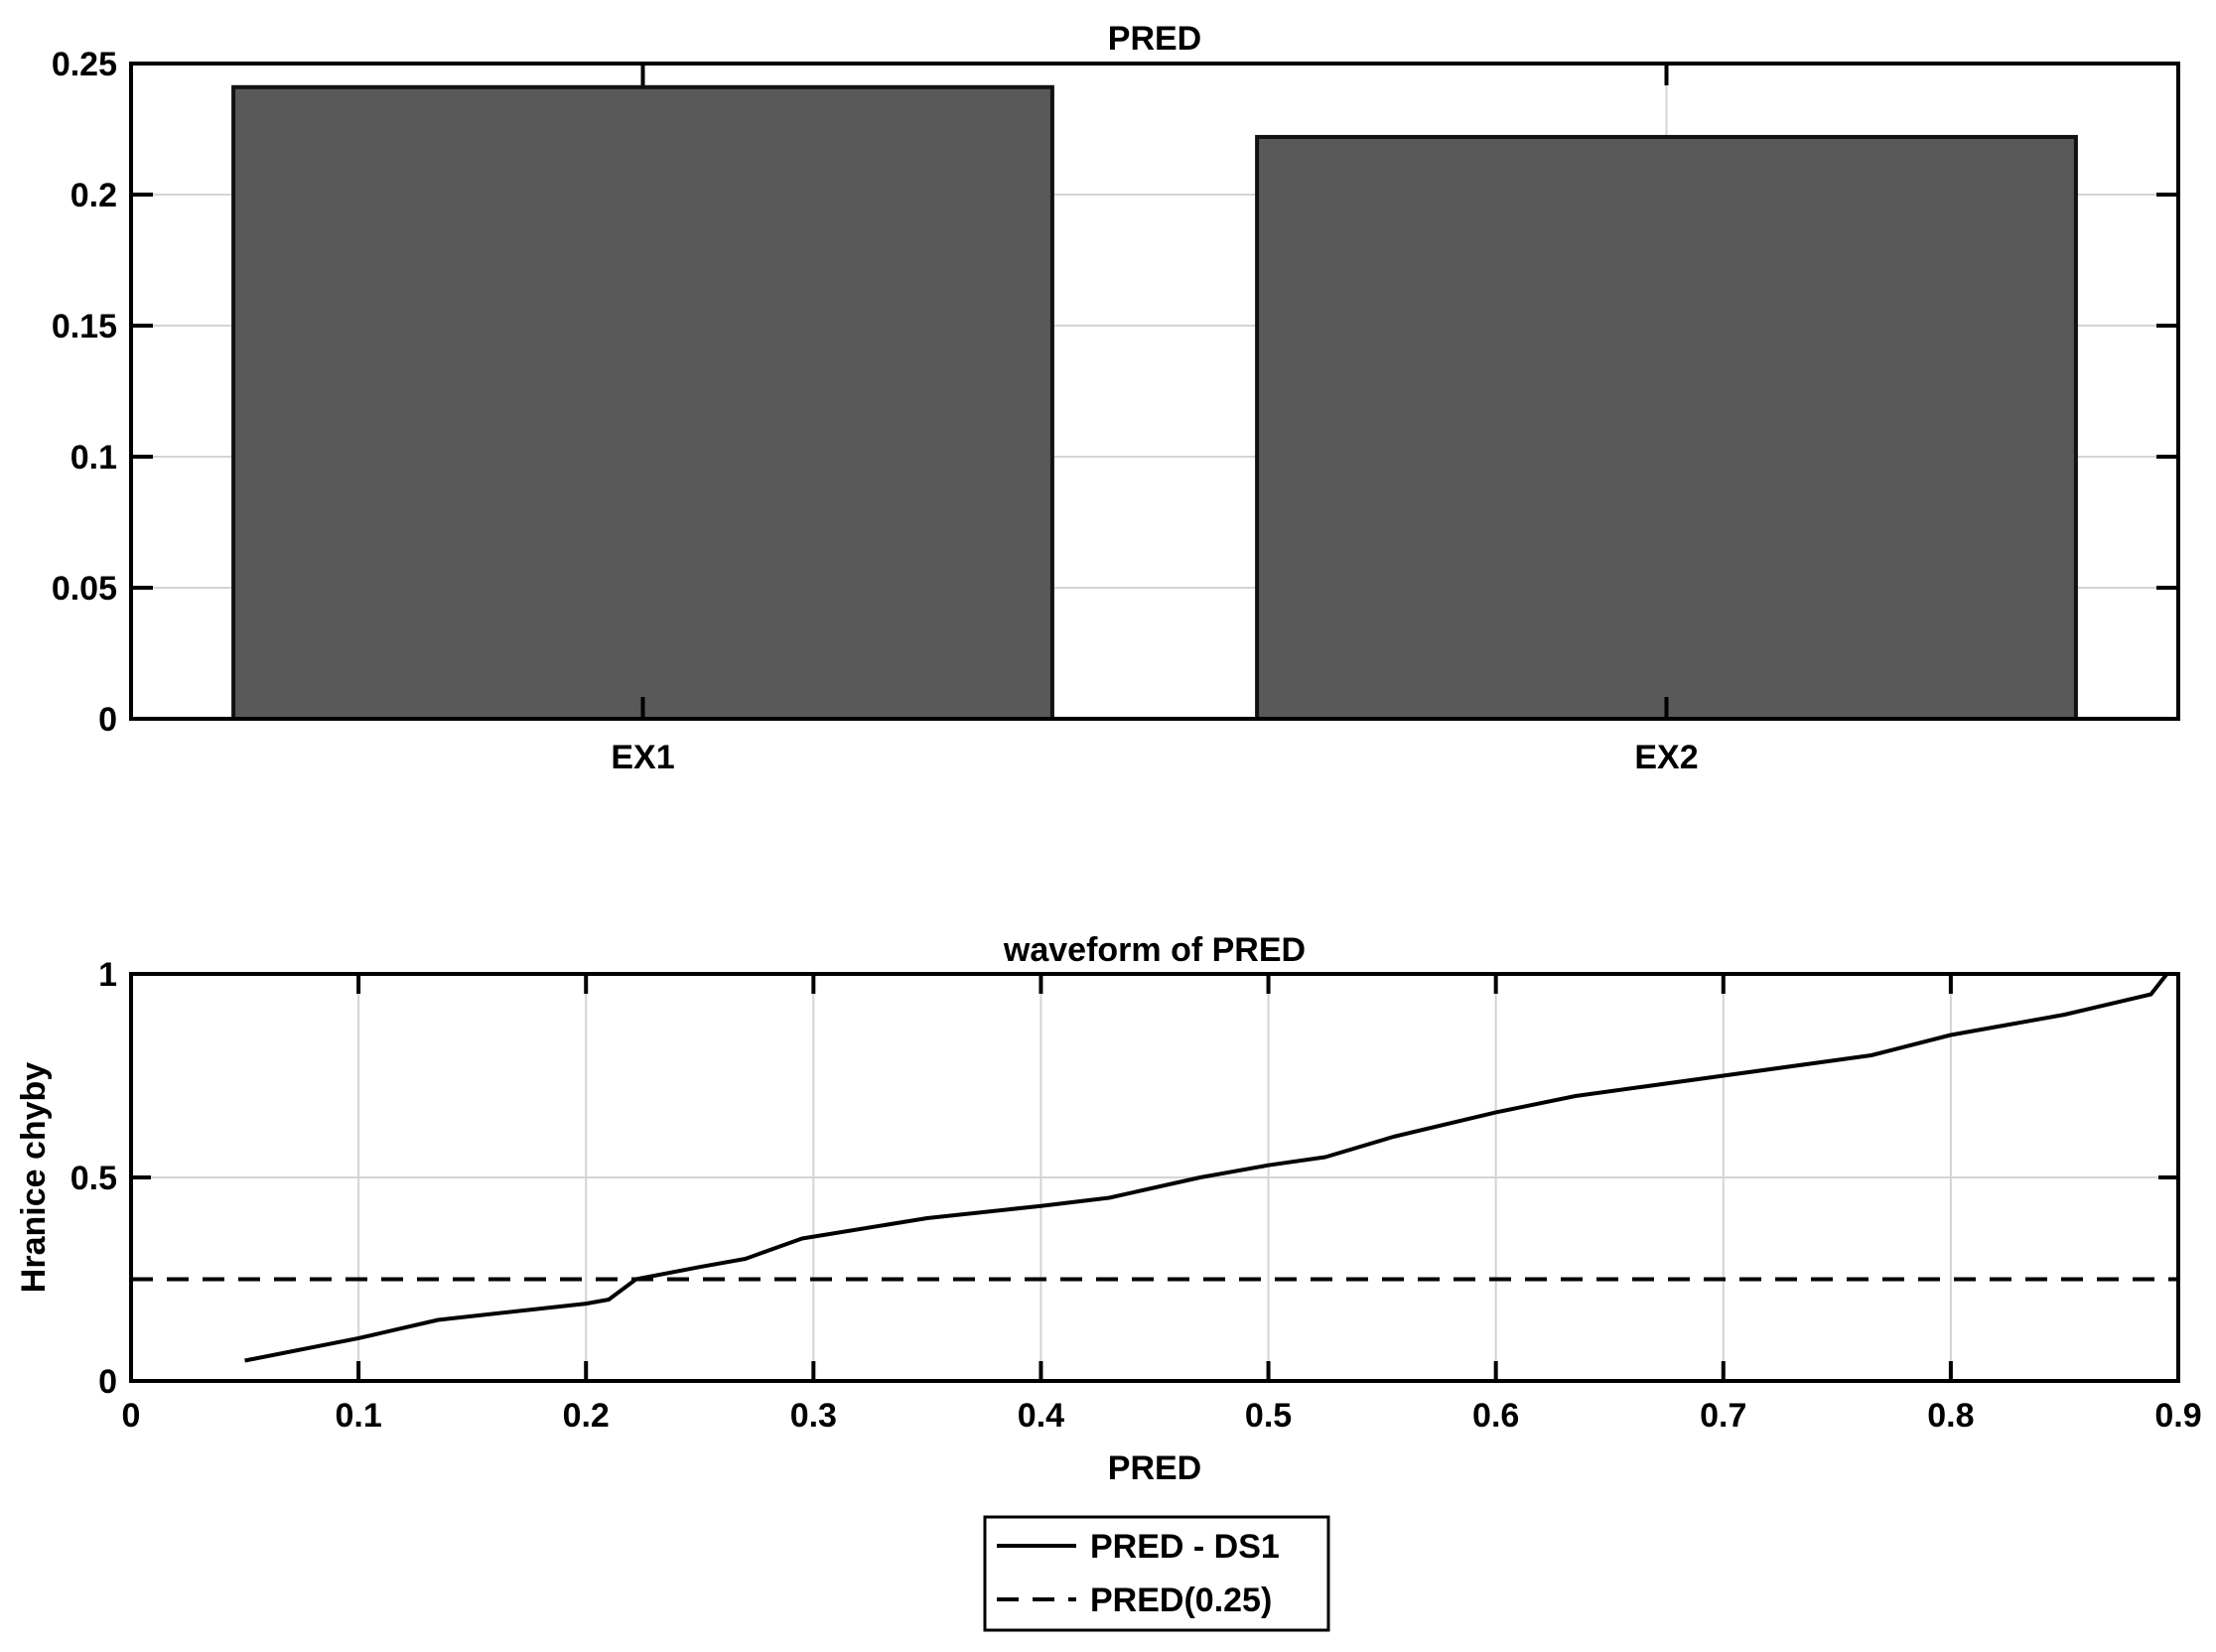  I want to click on line-y-tick-label: 0.5, so click(94, 1178).